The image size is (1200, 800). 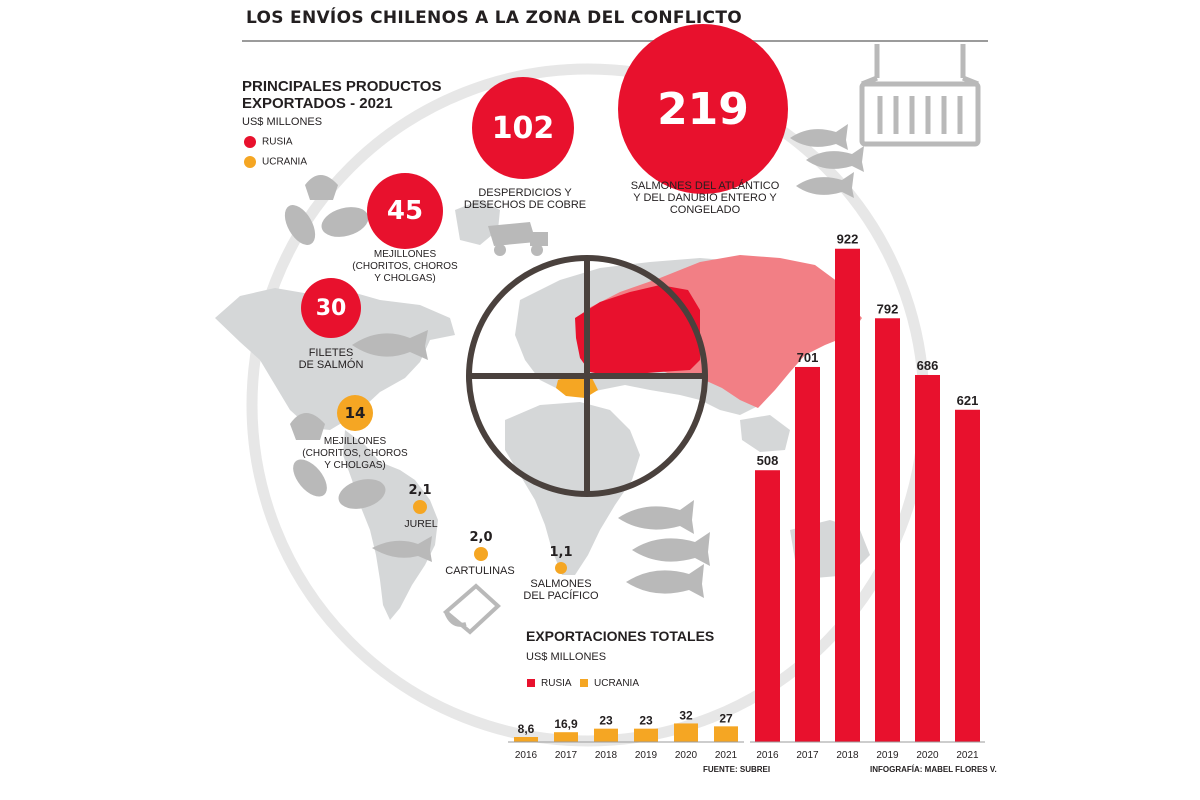 I want to click on shells-top, so click(x=326, y=210).